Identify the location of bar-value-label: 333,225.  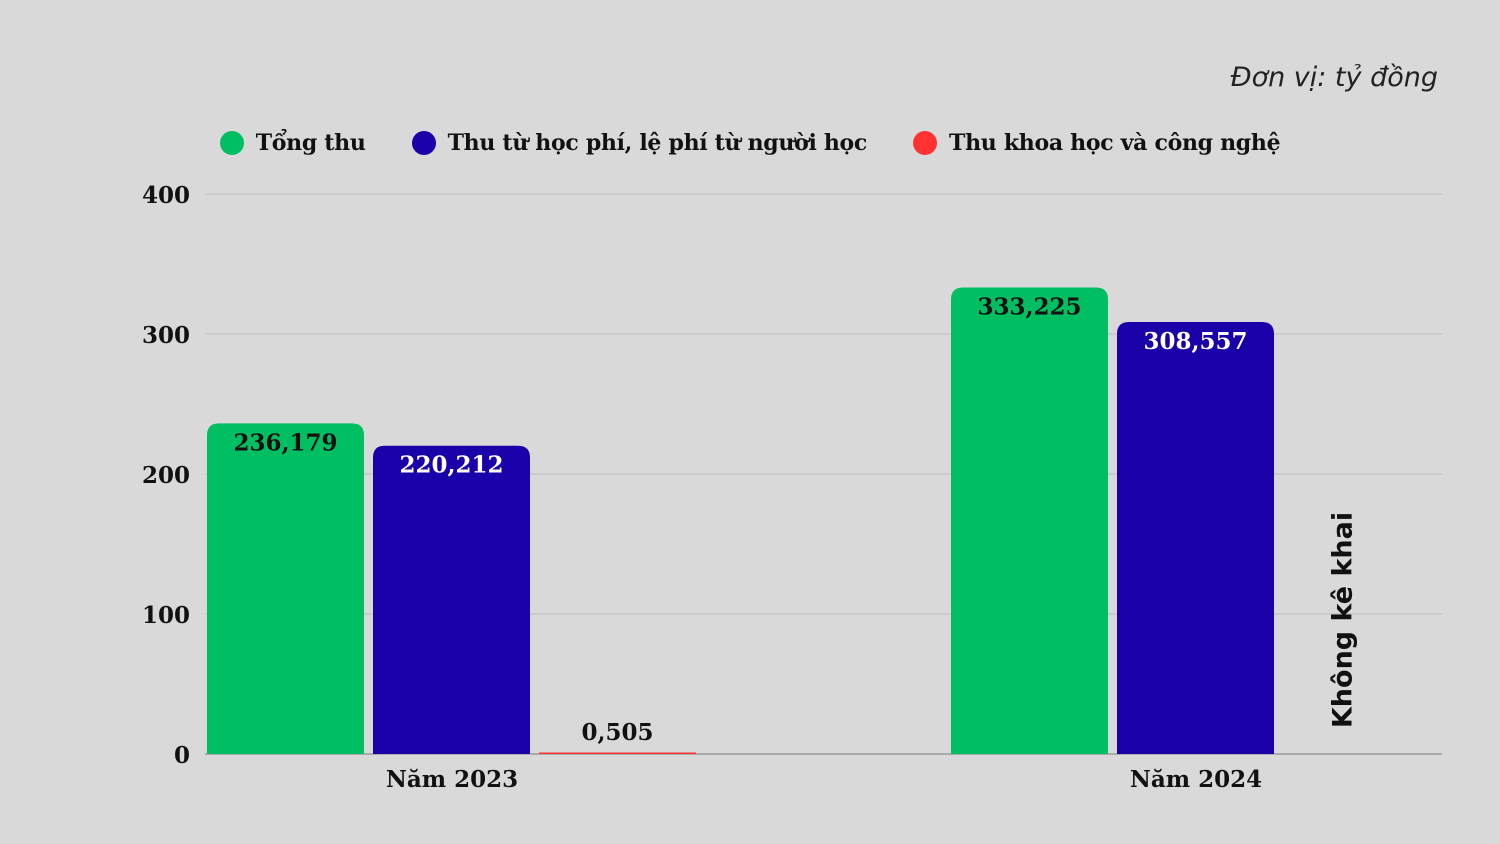
(1029, 306).